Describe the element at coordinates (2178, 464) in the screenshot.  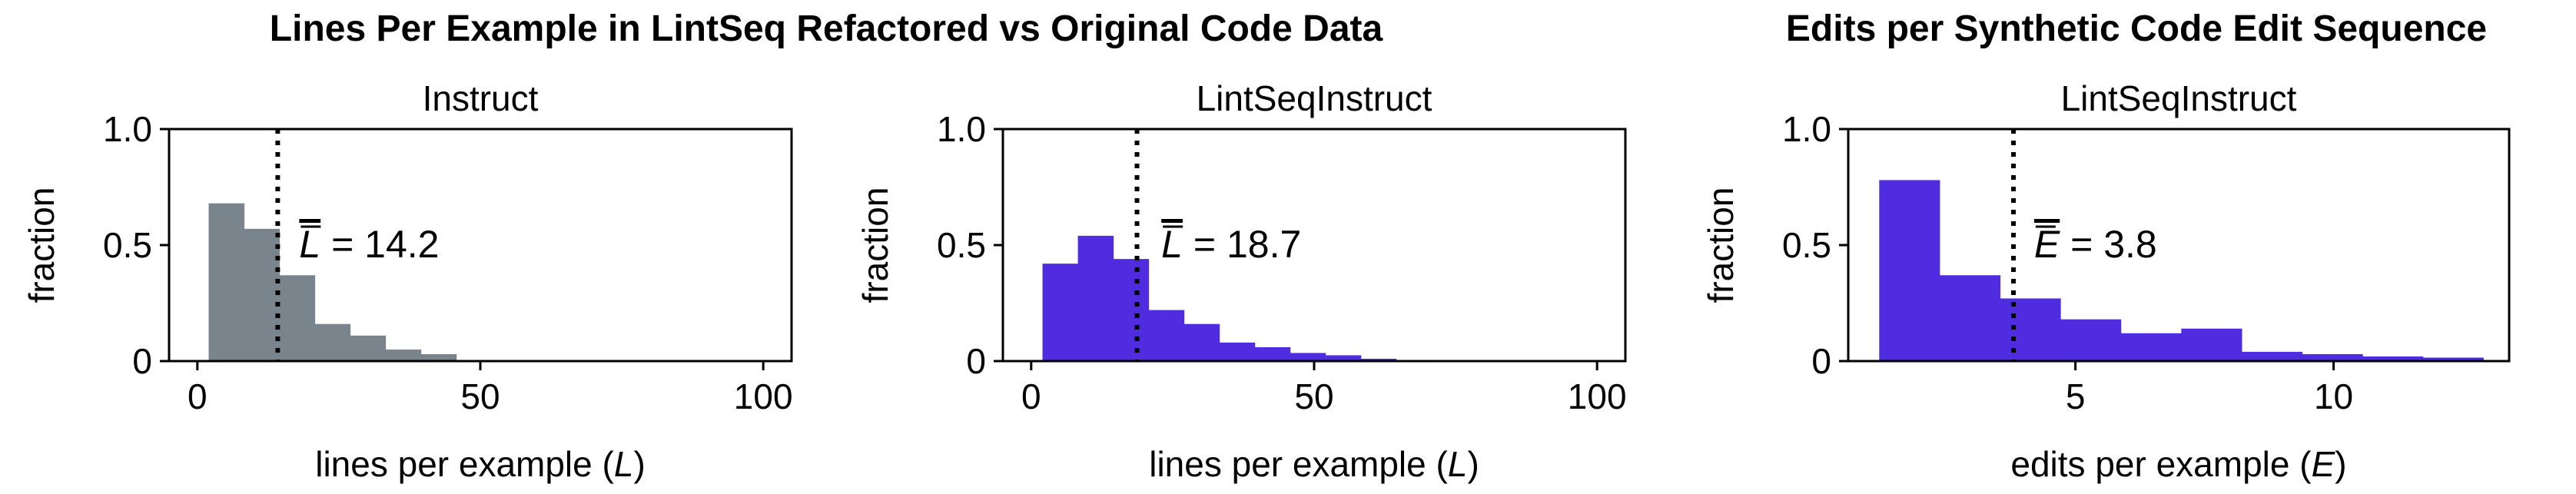
I see `x-axis-label: edits per example (E)` at that location.